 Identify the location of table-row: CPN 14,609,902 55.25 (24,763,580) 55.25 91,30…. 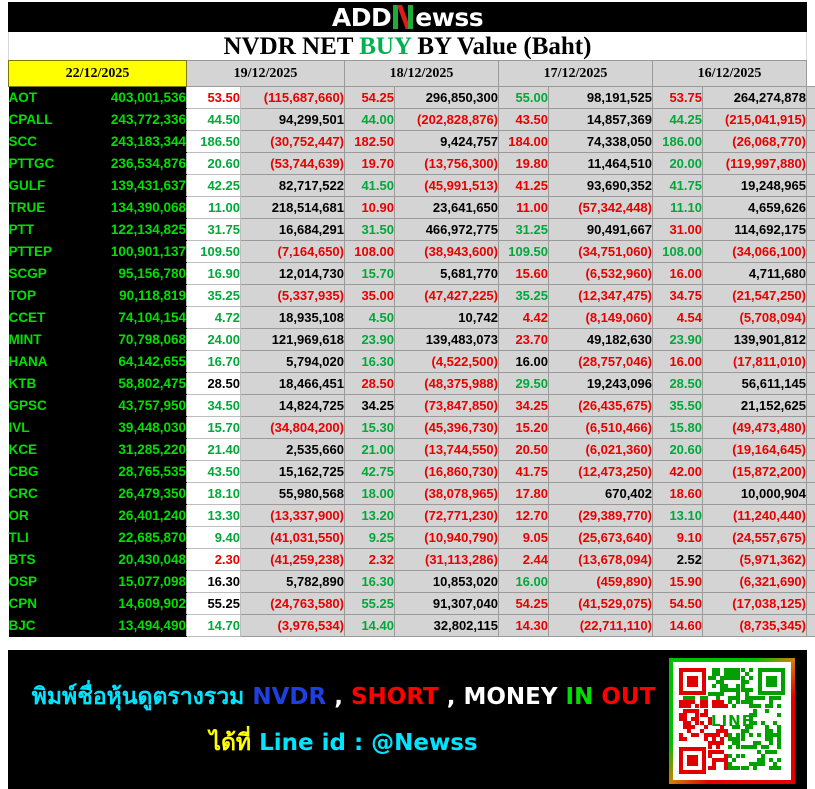
(411, 603).